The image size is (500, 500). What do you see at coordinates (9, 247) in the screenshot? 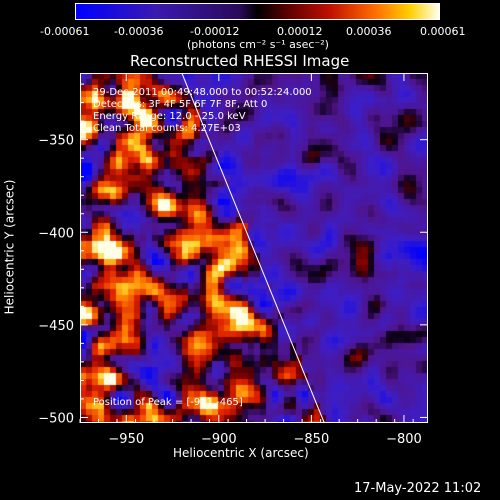
I see `y-axis-label: Heliocentric Y (arcsec)` at bounding box center [9, 247].